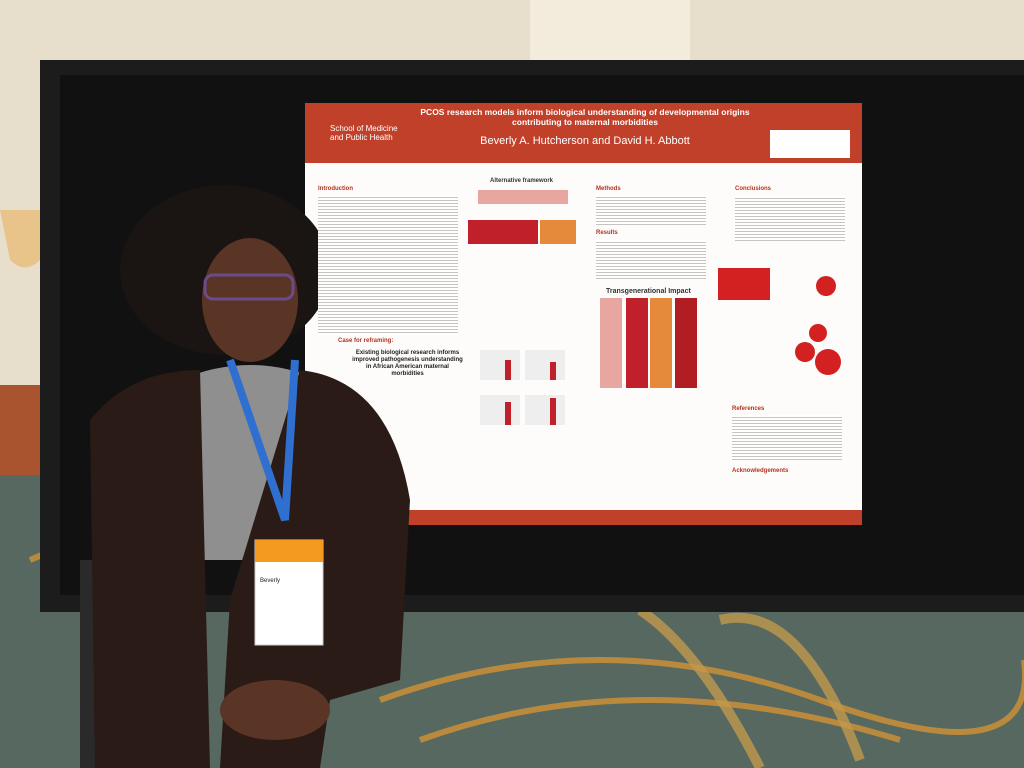  What do you see at coordinates (25, 239) in the screenshot?
I see `wall-lamp` at bounding box center [25, 239].